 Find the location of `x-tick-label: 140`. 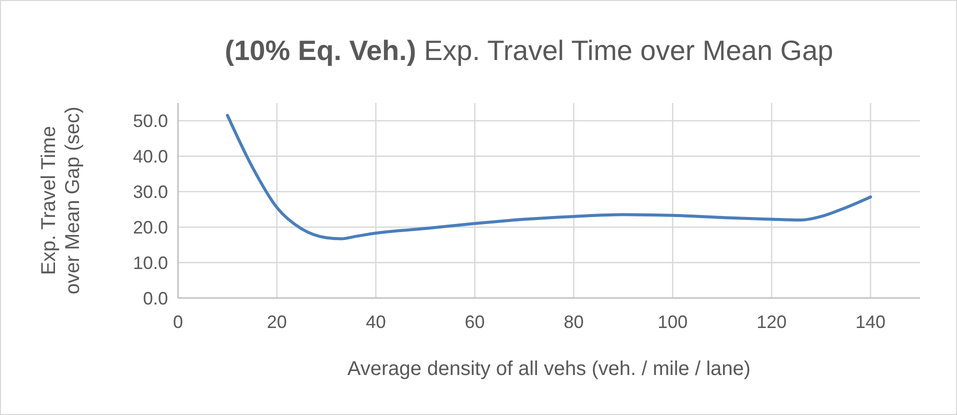

x-tick-label: 140 is located at coordinates (871, 322).